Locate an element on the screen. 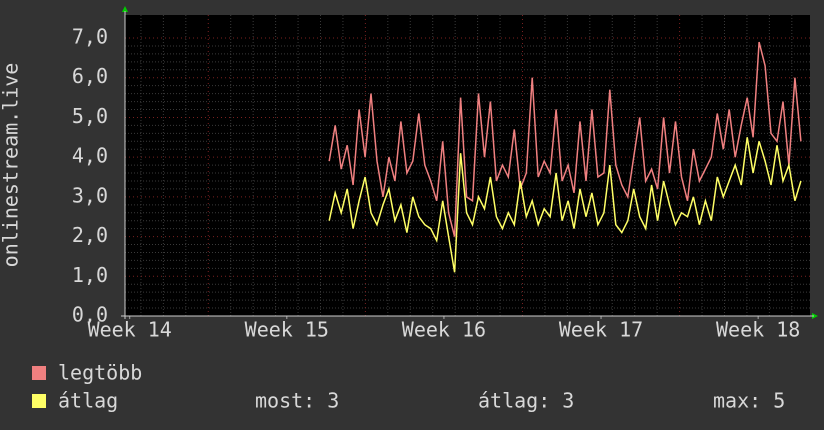 The width and height of the screenshot is (824, 430). legend-stat: most: 3 is located at coordinates (297, 401).